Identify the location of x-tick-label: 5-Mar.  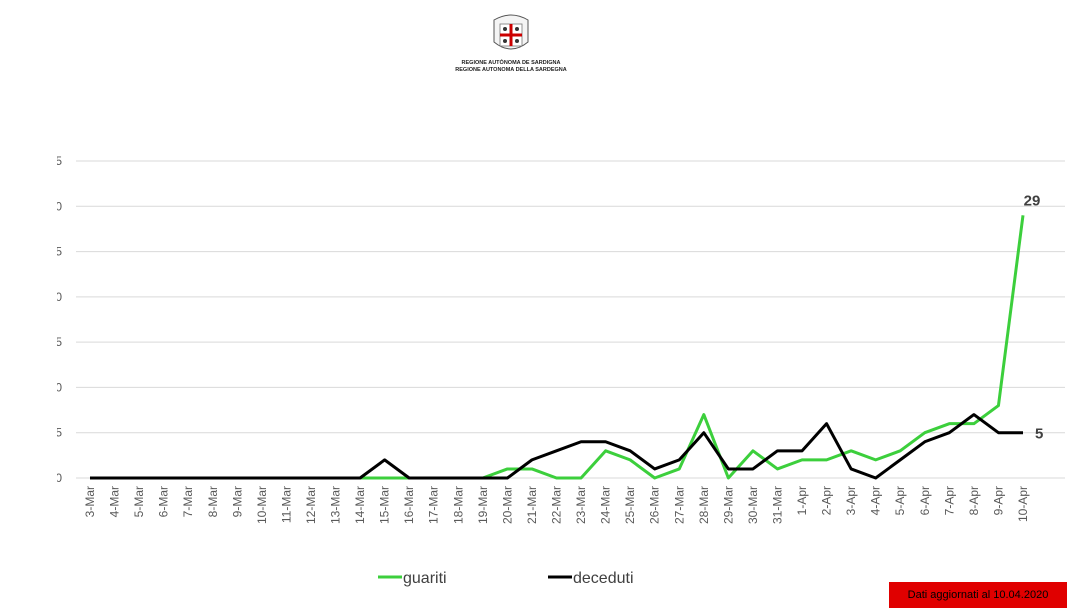
(139, 501).